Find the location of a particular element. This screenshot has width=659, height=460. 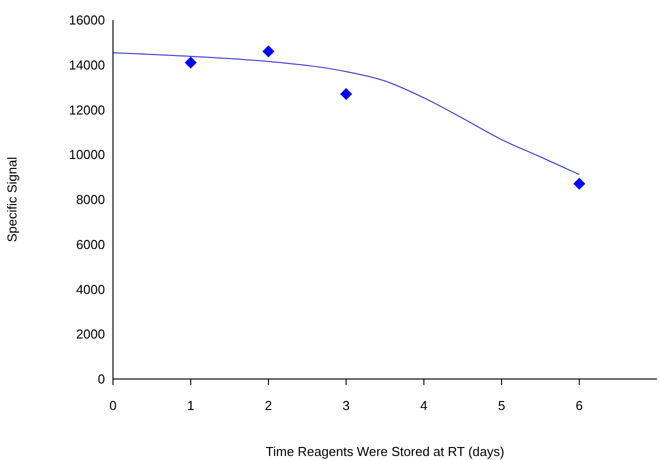

x-tick-label: 6 is located at coordinates (579, 406).